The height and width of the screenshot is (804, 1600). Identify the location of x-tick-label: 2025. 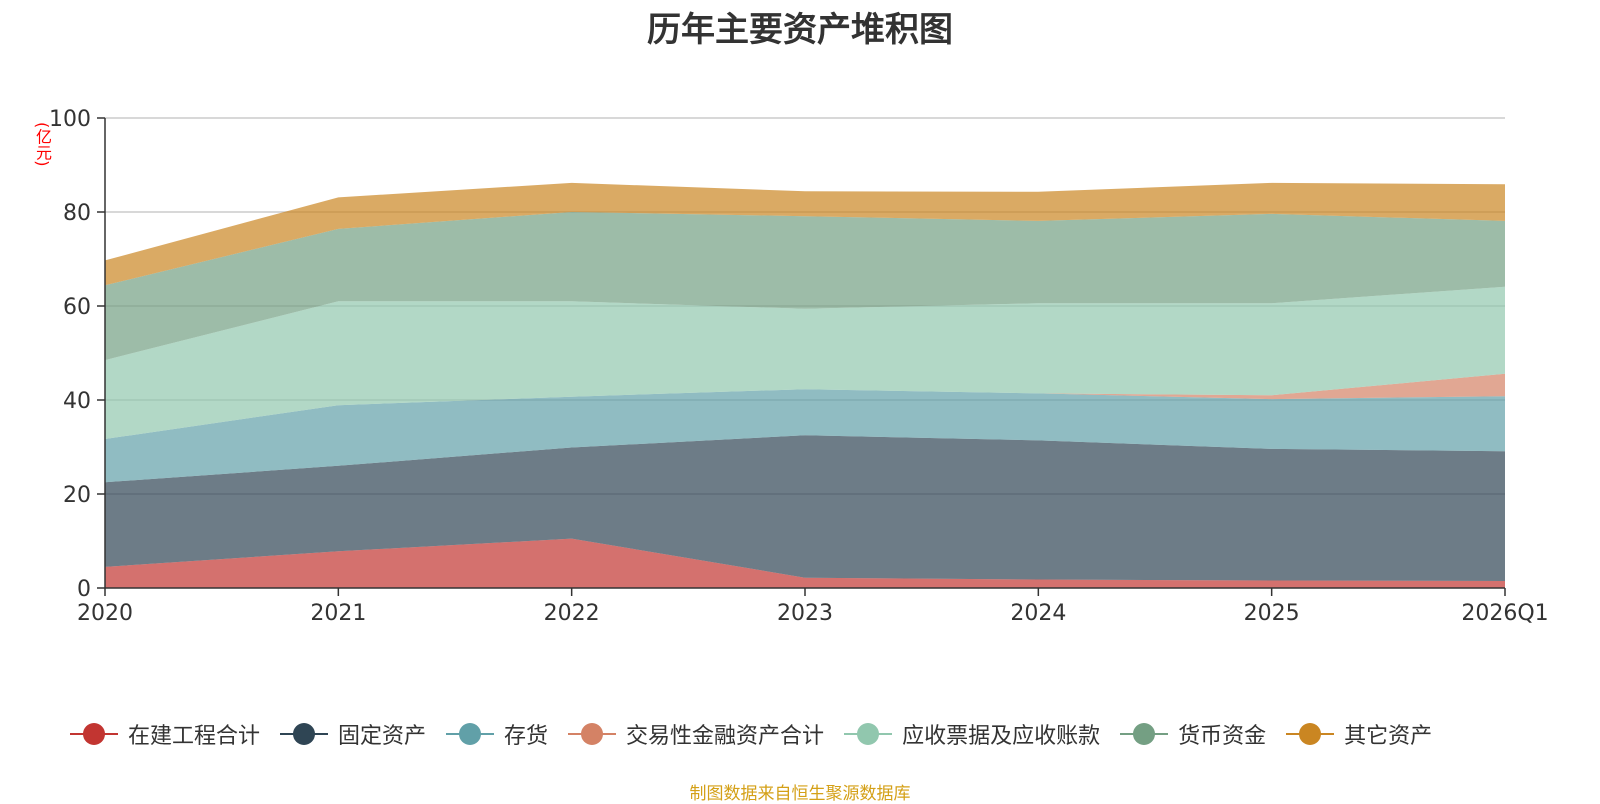
(1272, 613).